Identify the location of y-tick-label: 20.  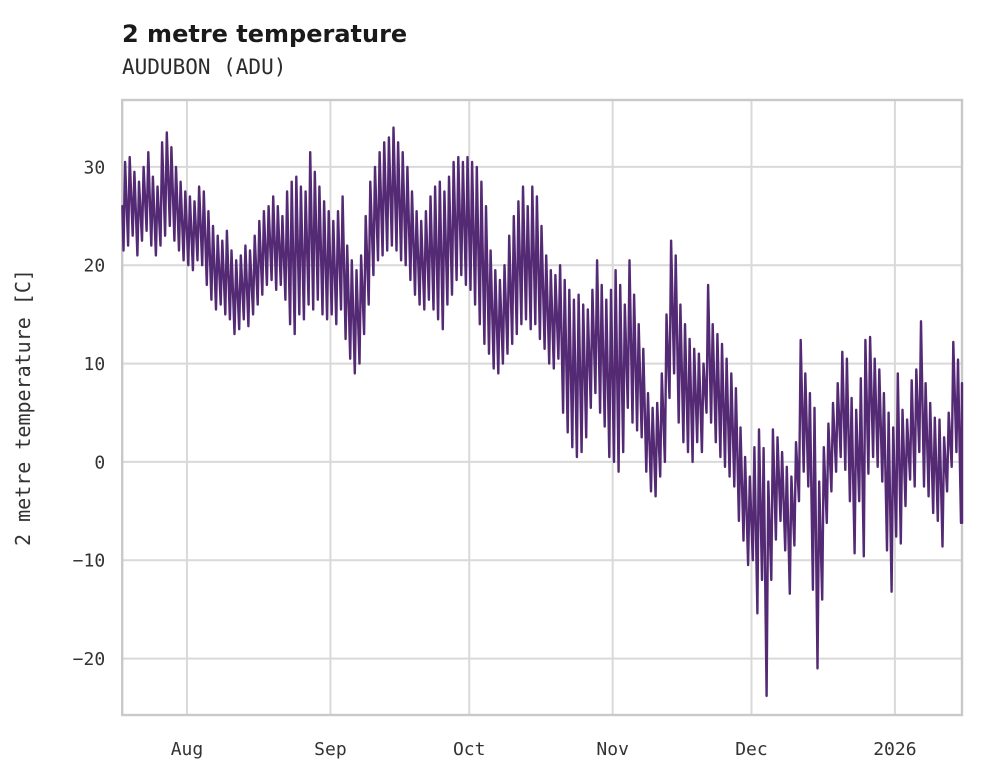
(95, 266).